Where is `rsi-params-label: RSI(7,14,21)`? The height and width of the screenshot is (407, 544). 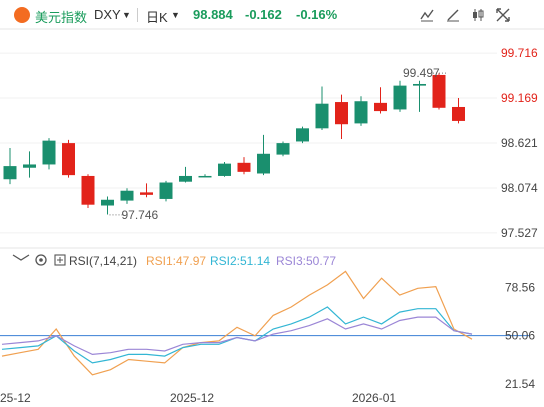
rsi-params-label: RSI(7,14,21) is located at coordinates (103, 261).